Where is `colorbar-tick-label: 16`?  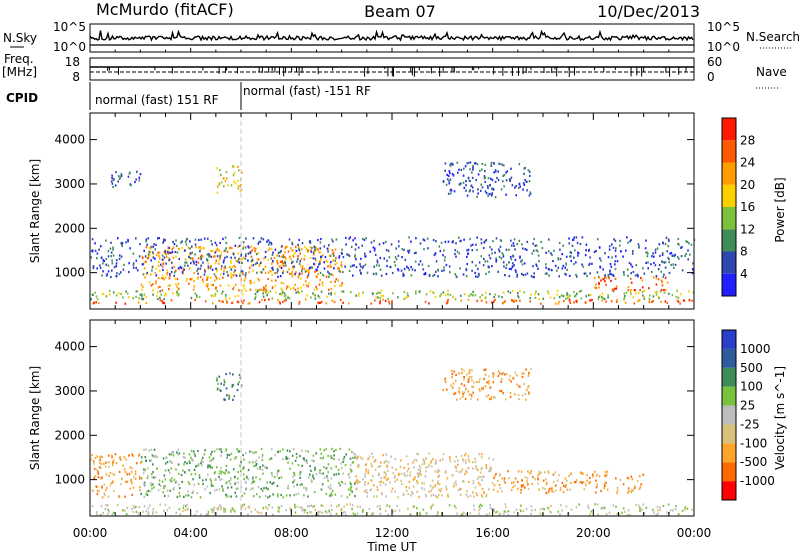
colorbar-tick-label: 16 is located at coordinates (747, 207).